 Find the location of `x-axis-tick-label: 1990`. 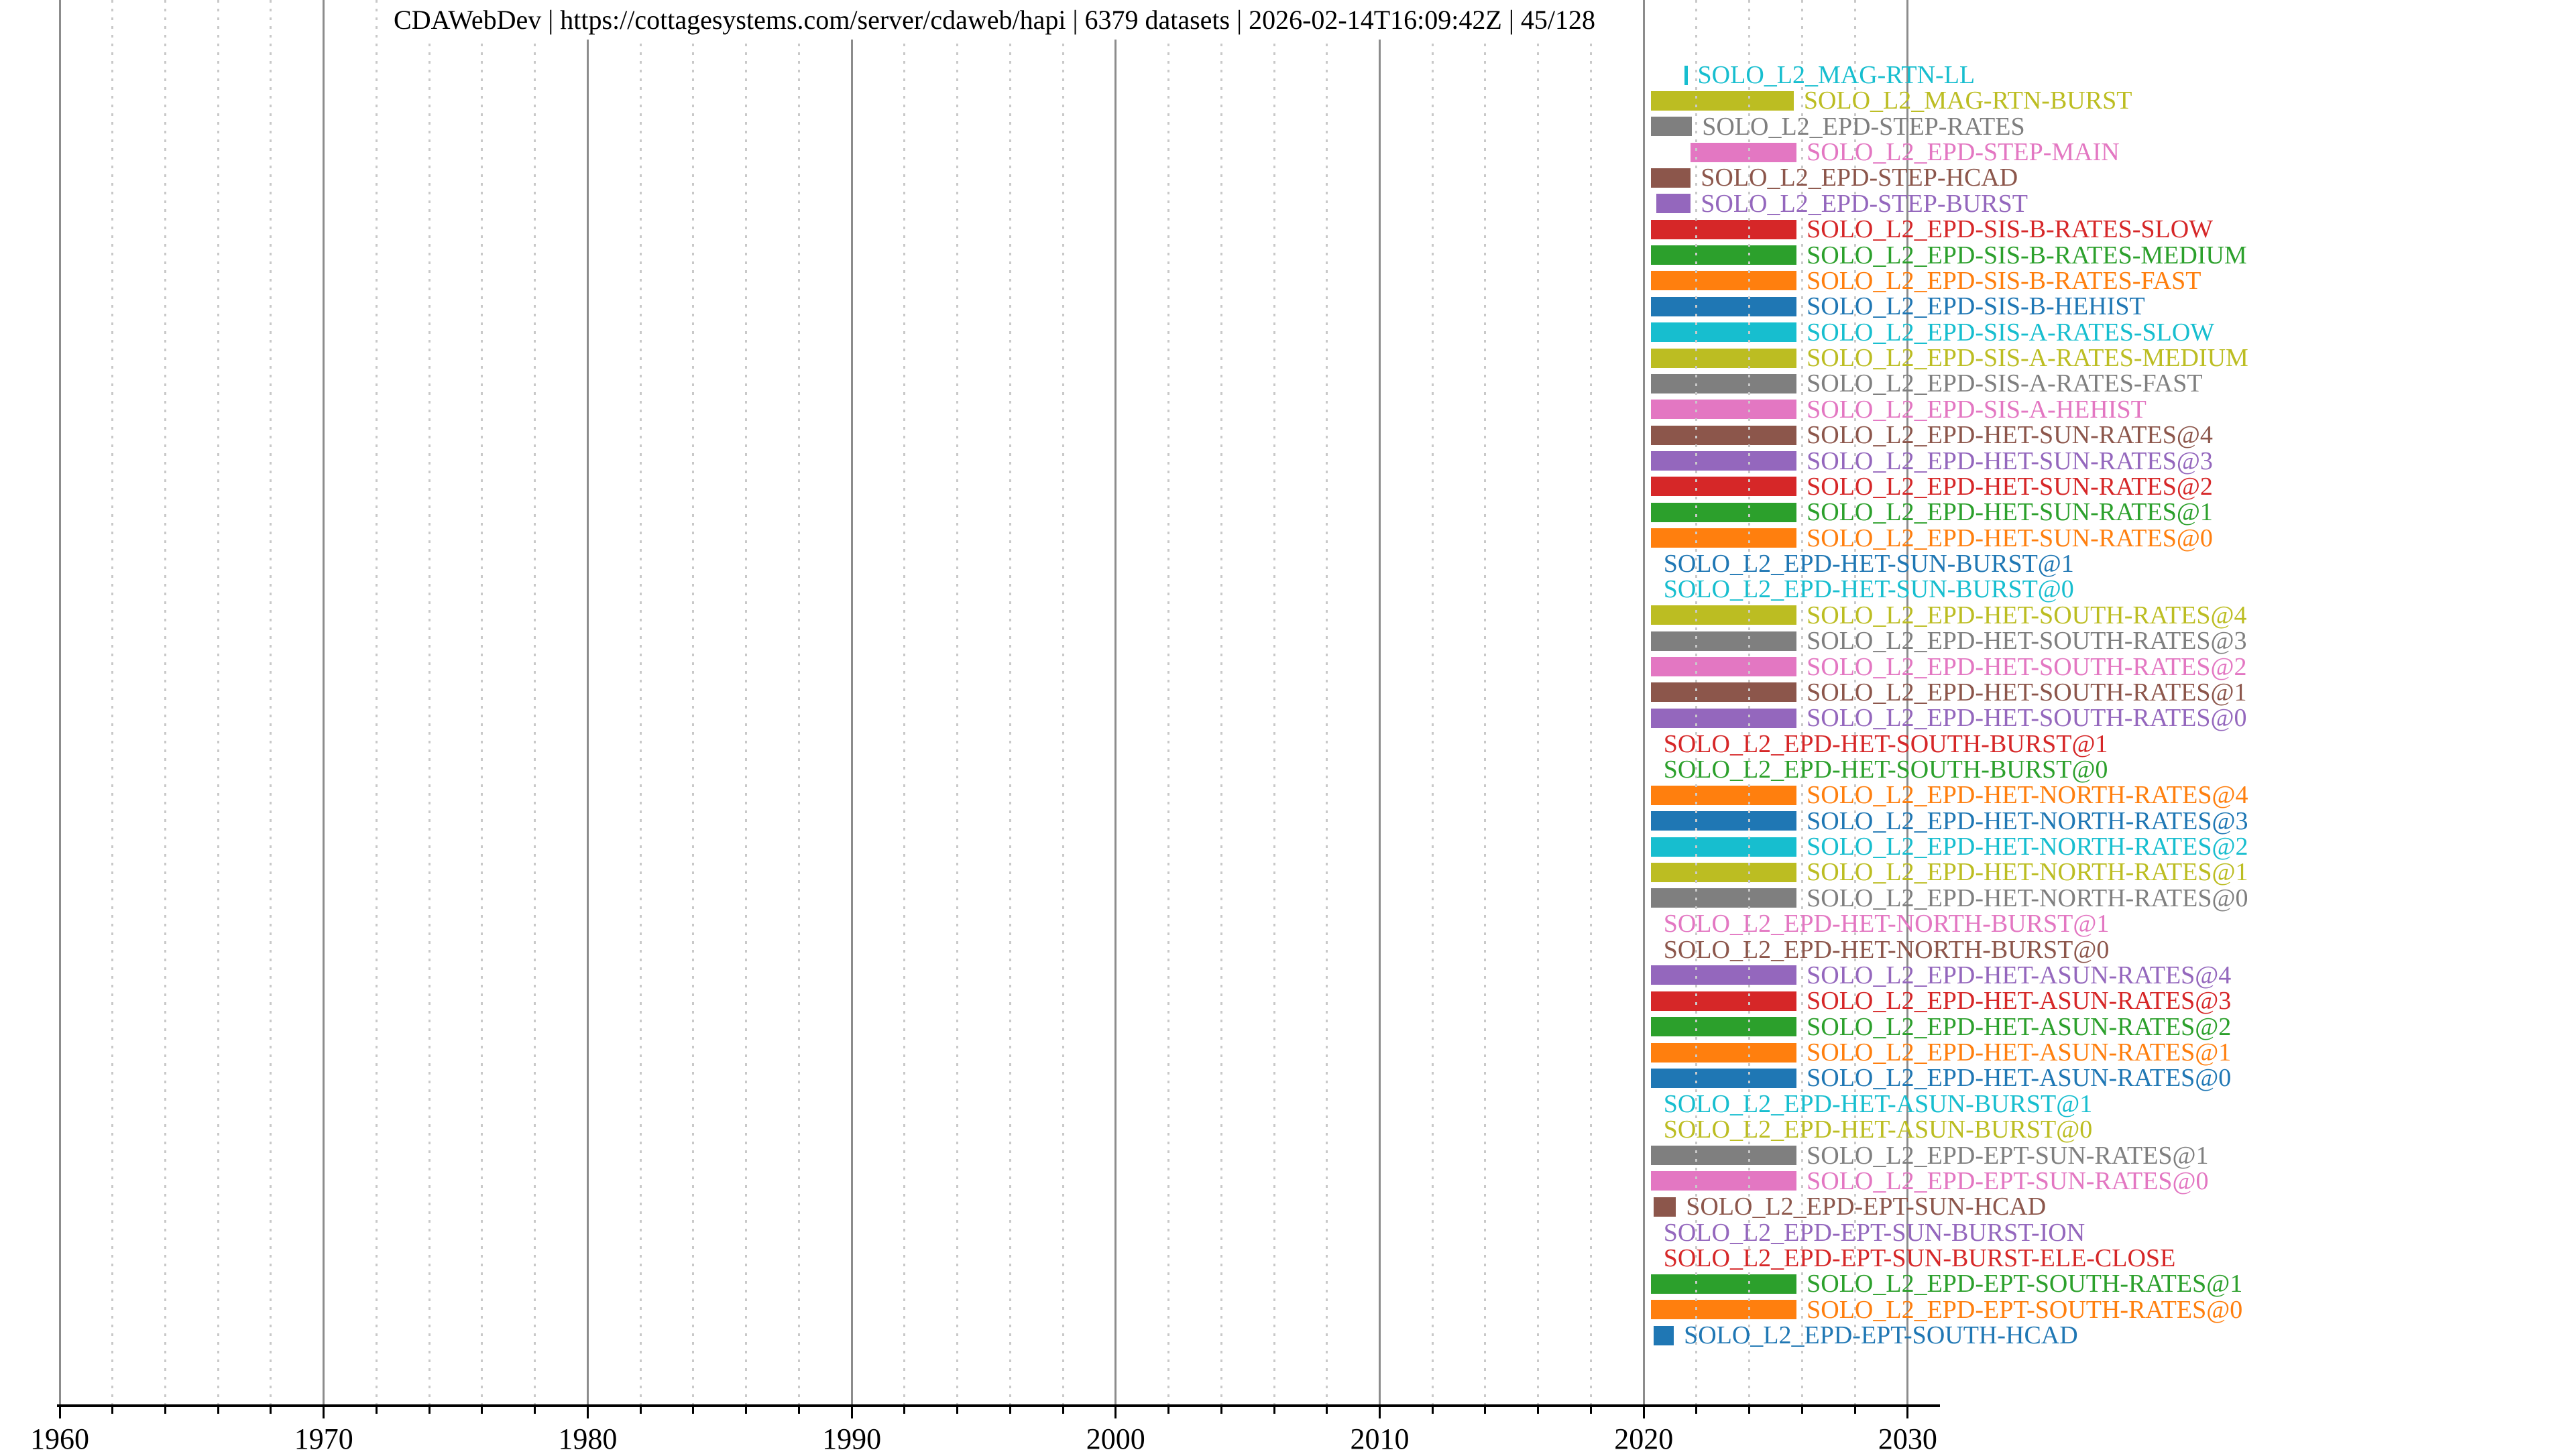

x-axis-tick-label: 1990 is located at coordinates (852, 1438).